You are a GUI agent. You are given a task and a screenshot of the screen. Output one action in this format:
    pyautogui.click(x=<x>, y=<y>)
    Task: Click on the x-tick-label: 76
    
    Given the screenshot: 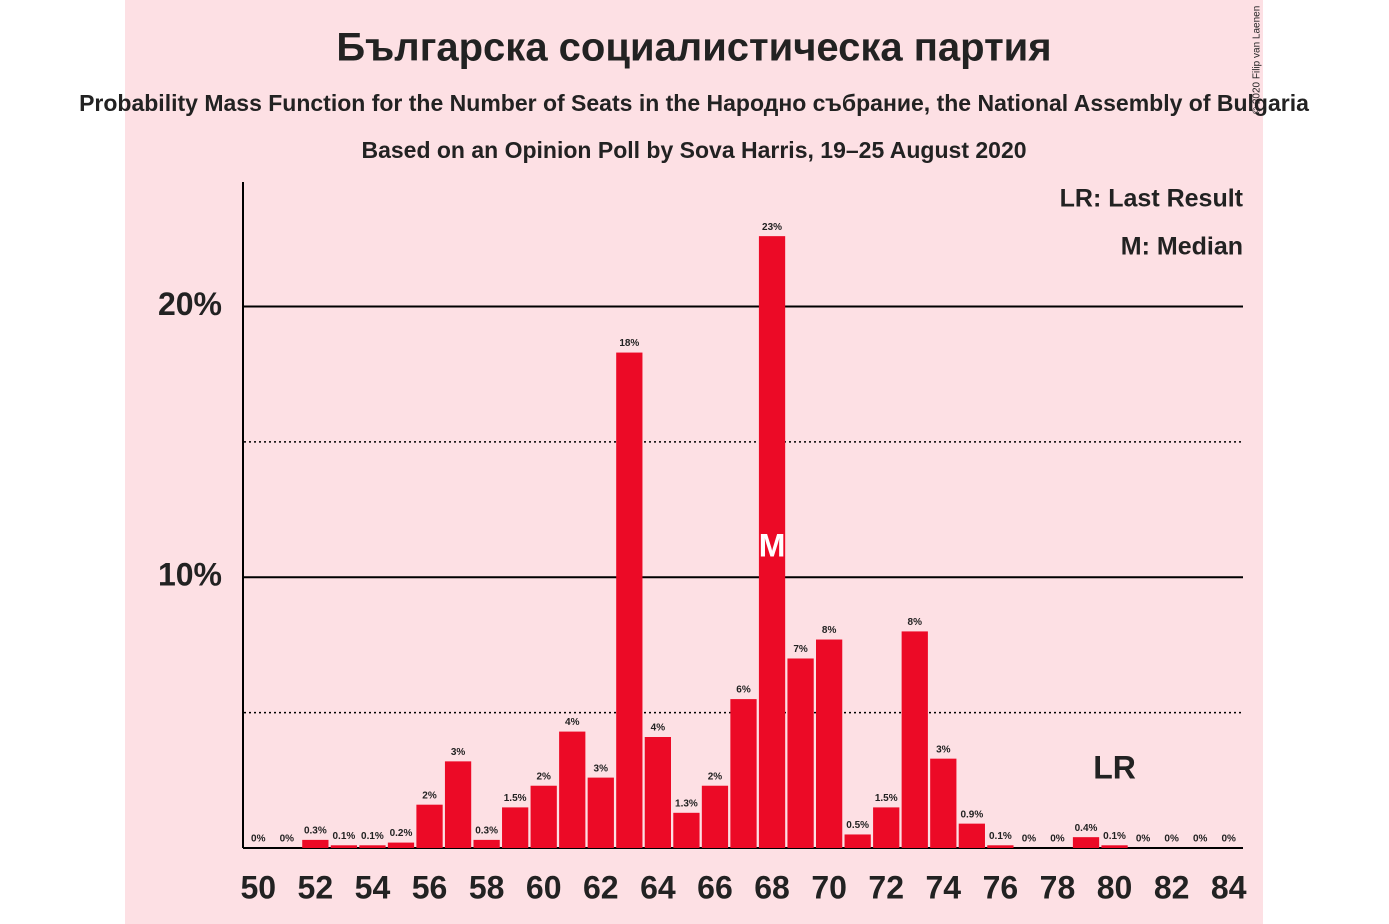 What is the action you would take?
    pyautogui.click(x=1001, y=887)
    